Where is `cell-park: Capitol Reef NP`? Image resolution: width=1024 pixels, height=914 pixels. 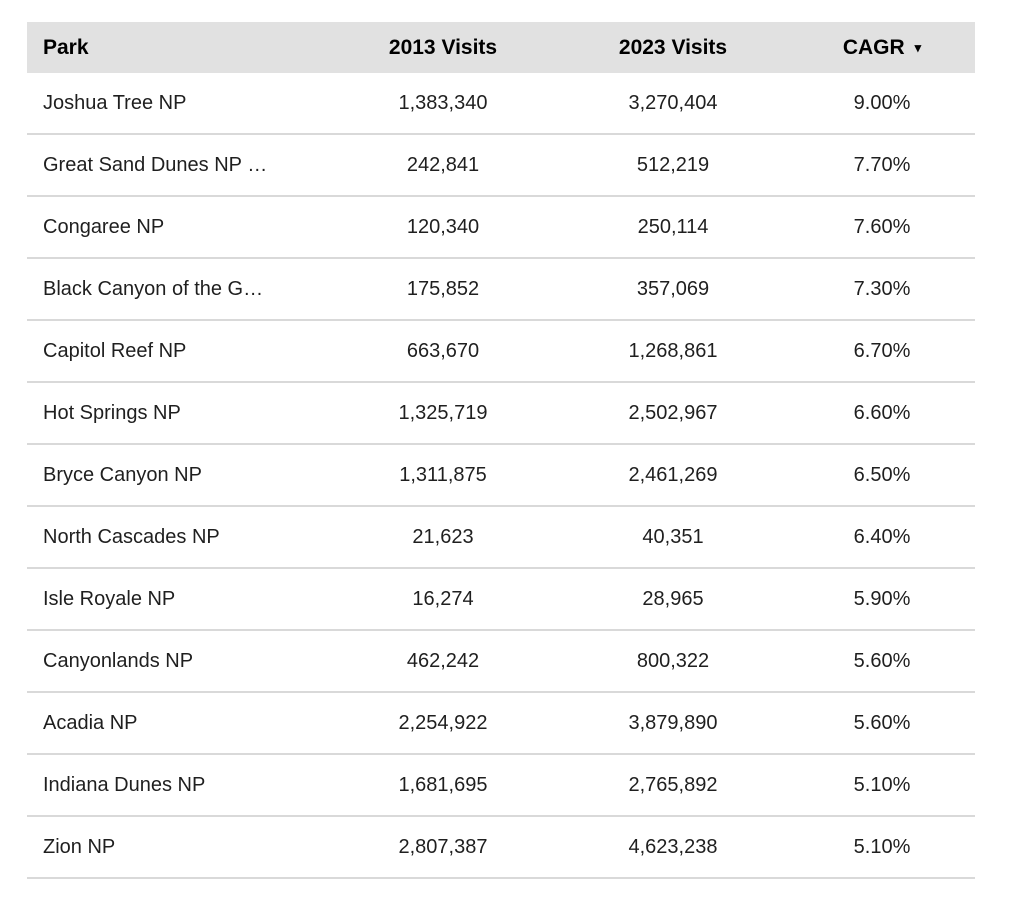 cell-park: Capitol Reef NP is located at coordinates (178, 351).